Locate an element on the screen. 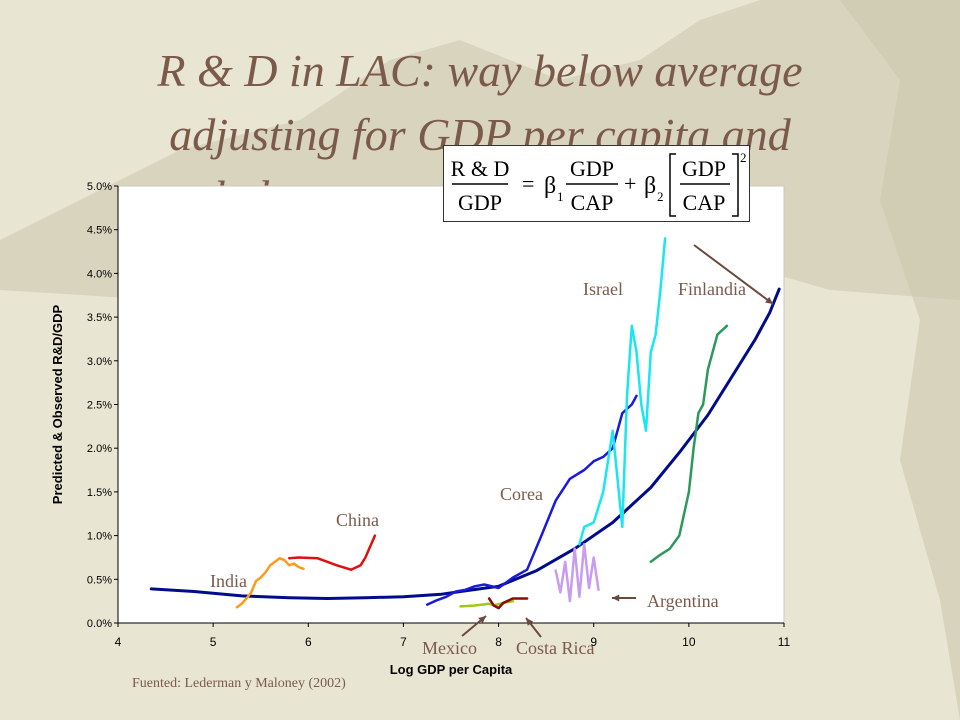 The image size is (960, 720). x-tick-label: 4 is located at coordinates (118, 642).